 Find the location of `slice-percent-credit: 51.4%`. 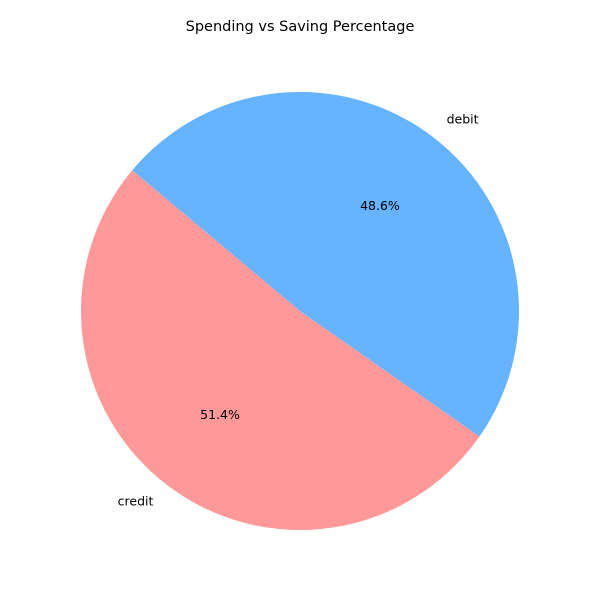

slice-percent-credit: 51.4% is located at coordinates (220, 414).